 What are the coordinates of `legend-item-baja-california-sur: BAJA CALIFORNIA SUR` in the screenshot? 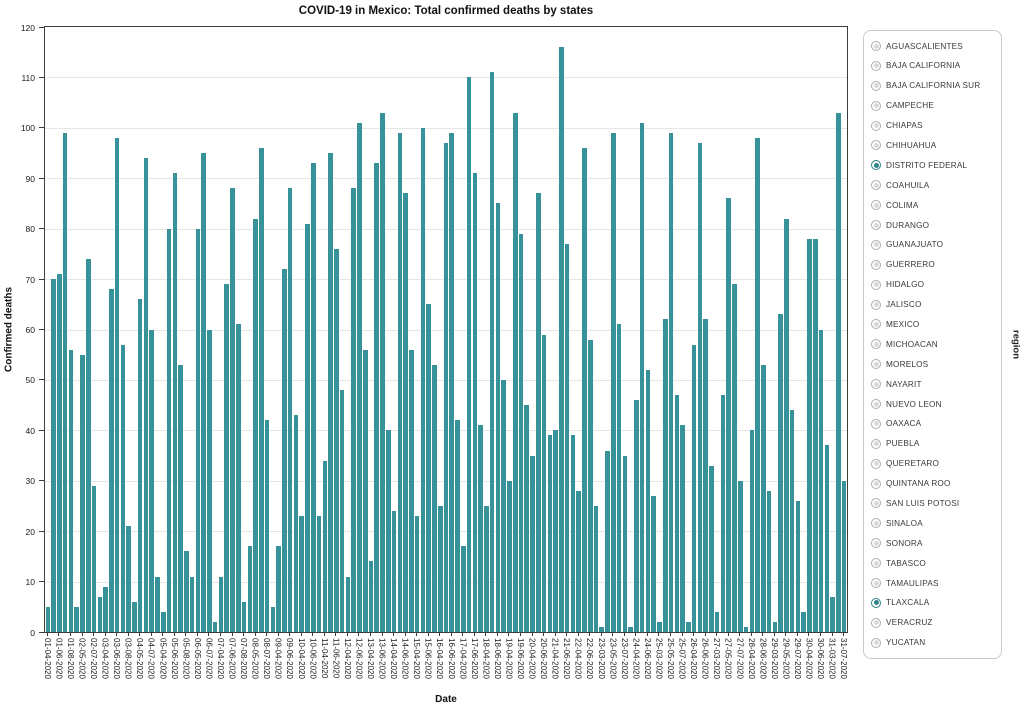 It's located at (932, 86).